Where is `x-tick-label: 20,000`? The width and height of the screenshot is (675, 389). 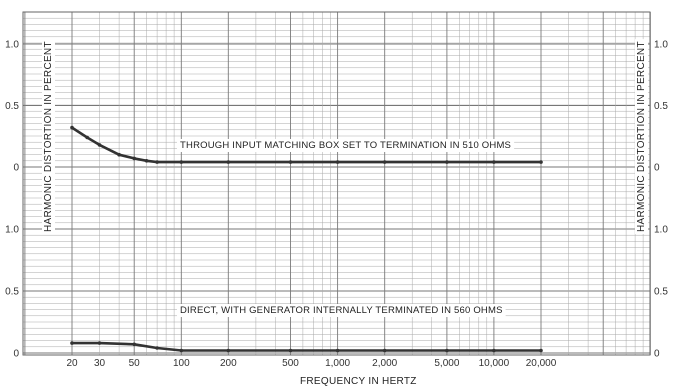 x-tick-label: 20,000 is located at coordinates (541, 363).